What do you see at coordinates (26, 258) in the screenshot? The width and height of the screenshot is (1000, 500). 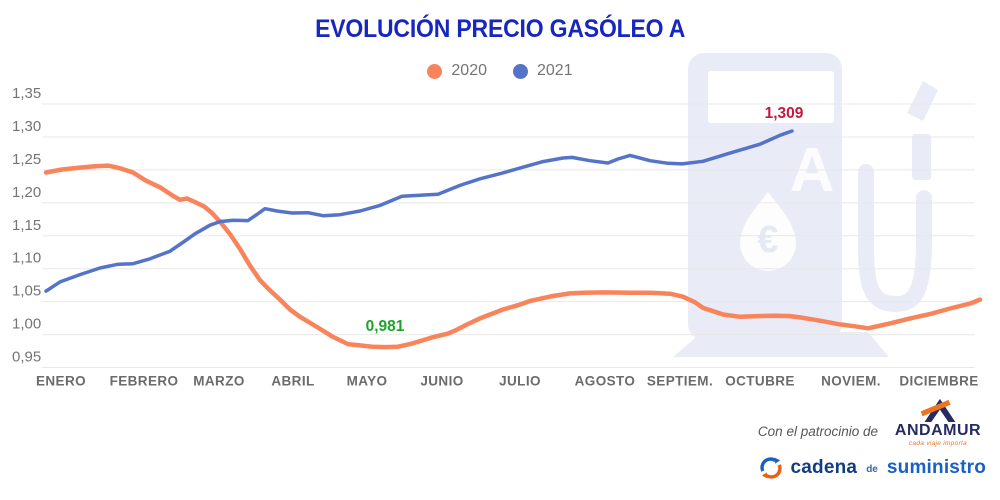 I see `y-axis-label: 1,10` at bounding box center [26, 258].